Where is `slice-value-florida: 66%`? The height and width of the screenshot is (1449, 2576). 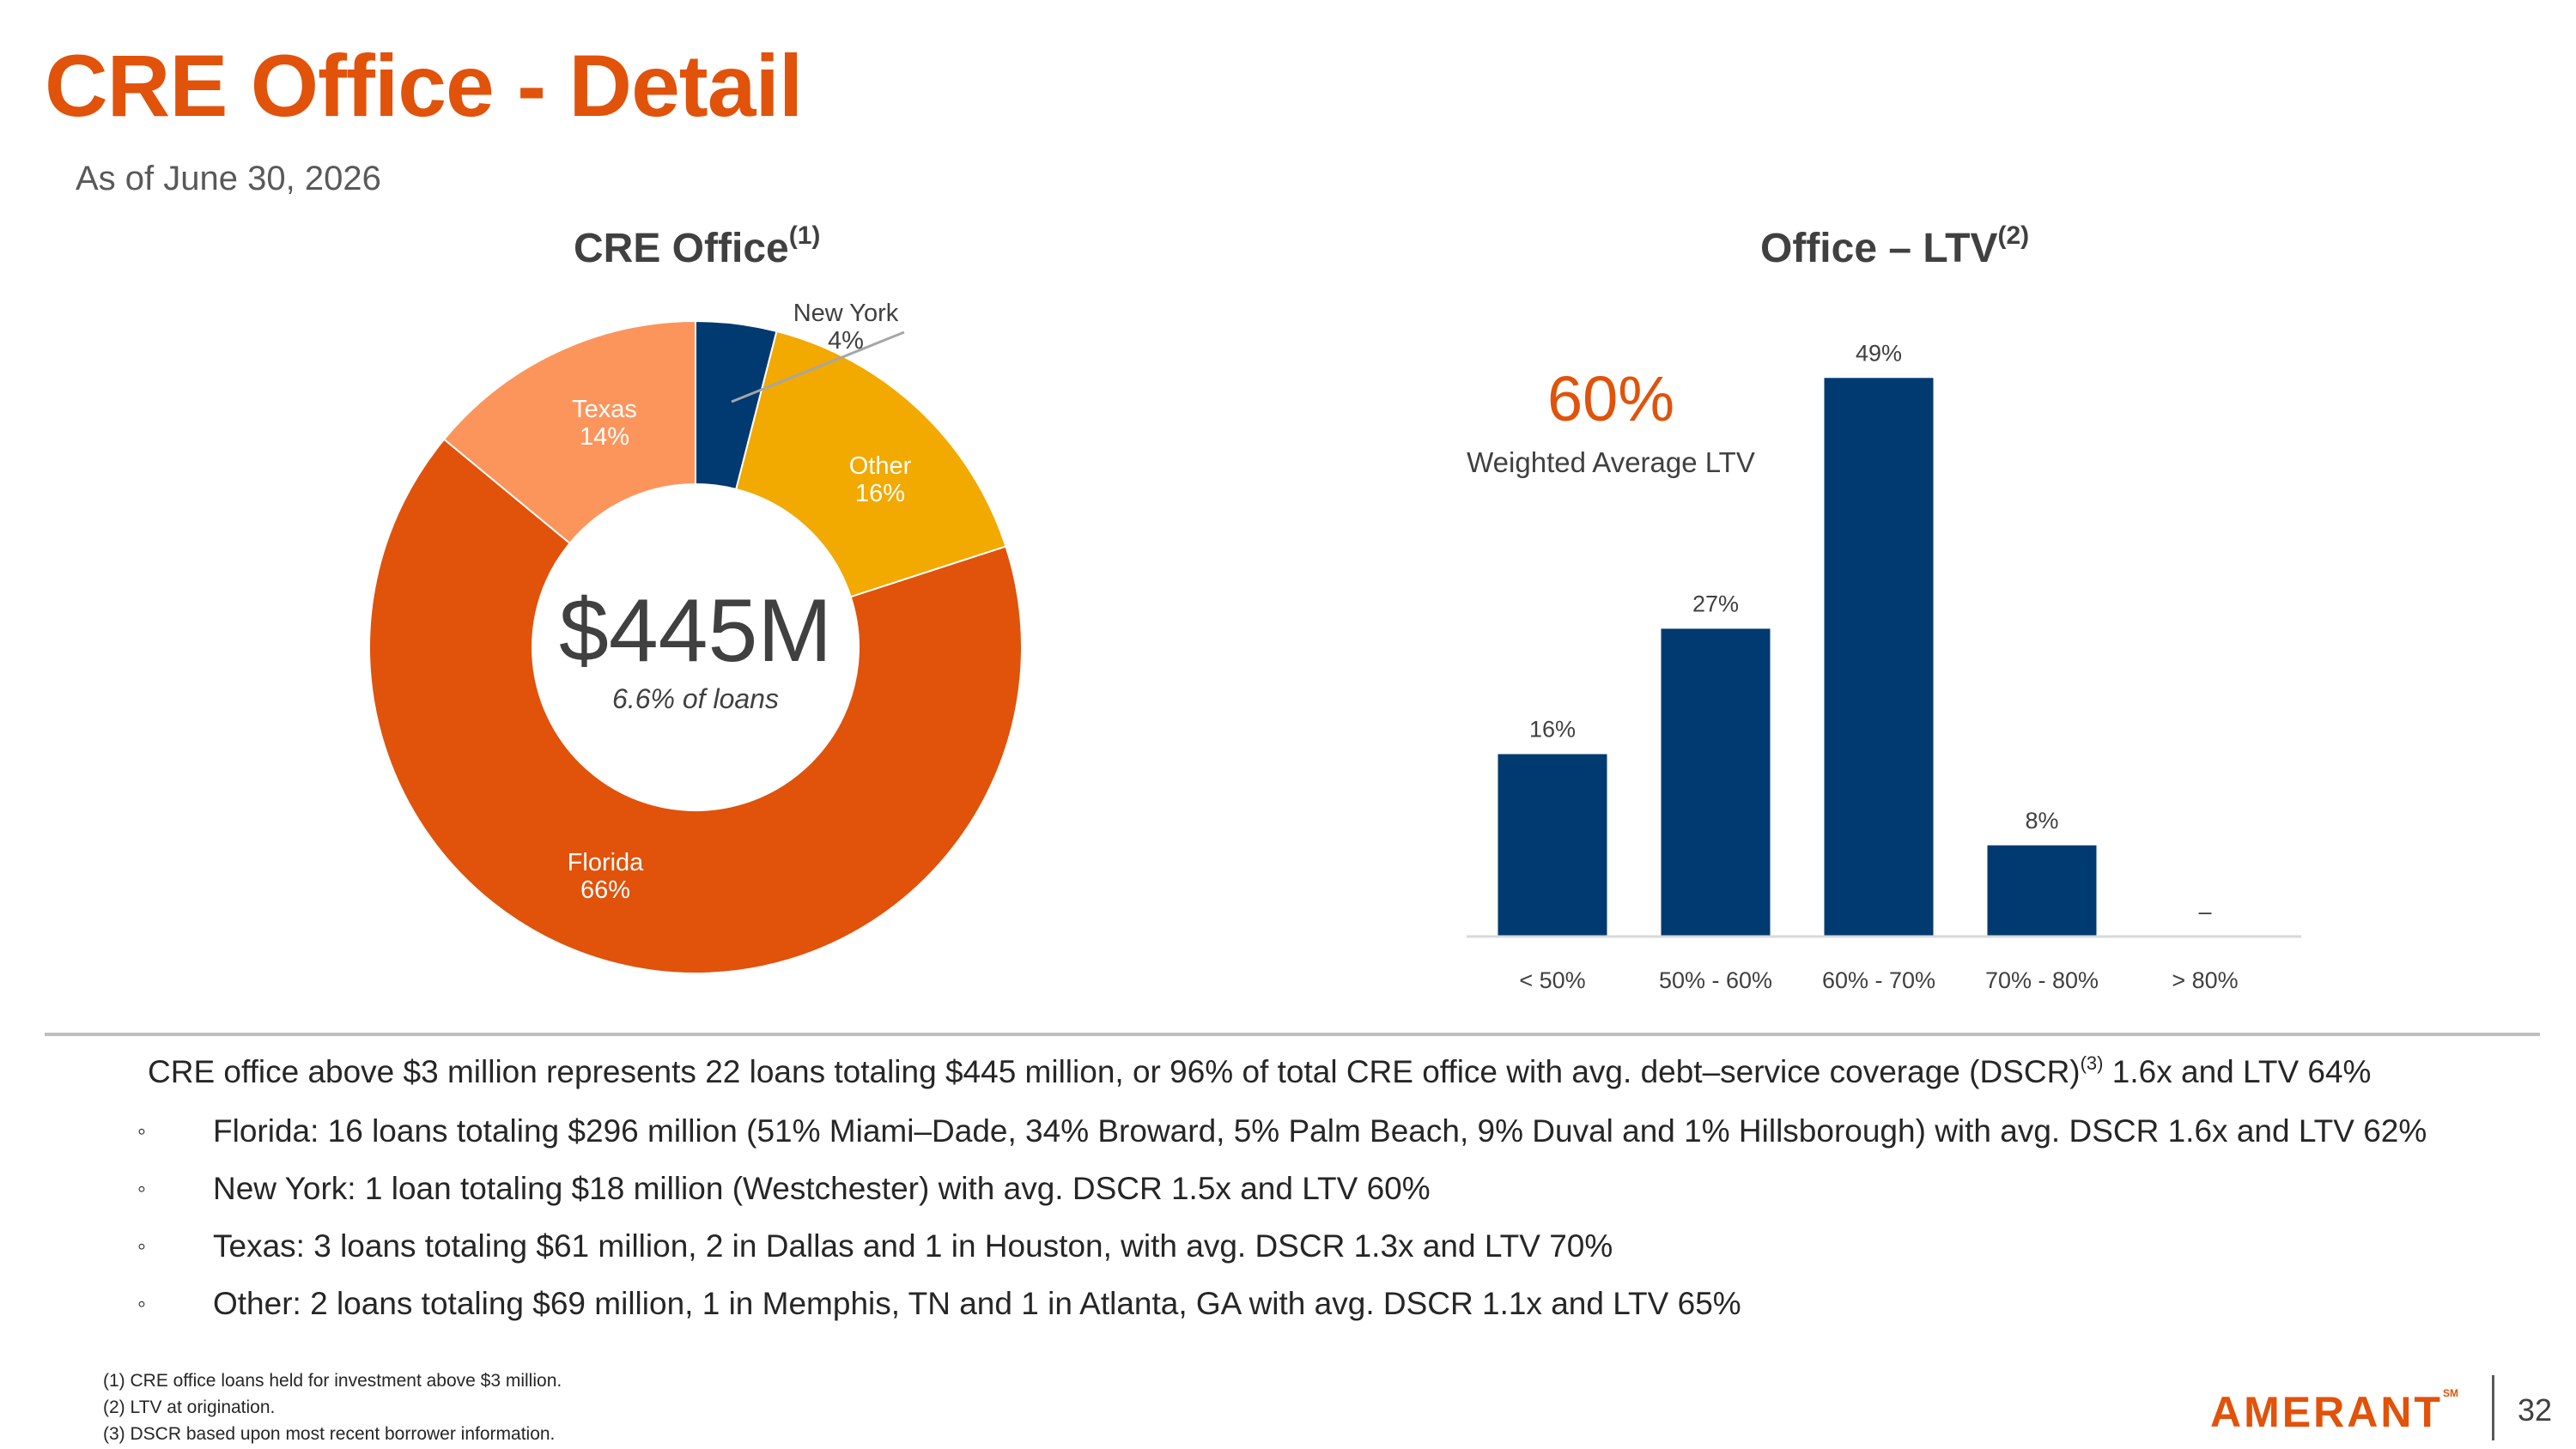 slice-value-florida: 66% is located at coordinates (605, 890).